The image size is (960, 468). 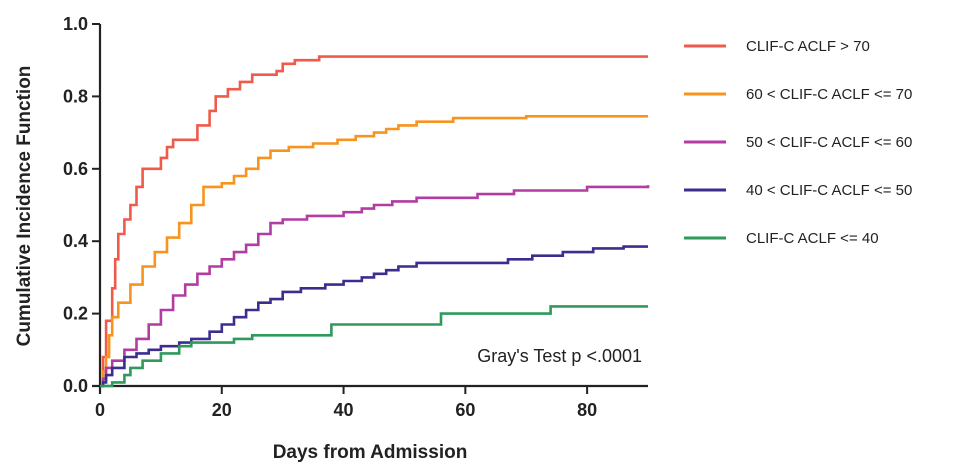 I want to click on y-tick-label: 0.2, so click(x=75, y=314).